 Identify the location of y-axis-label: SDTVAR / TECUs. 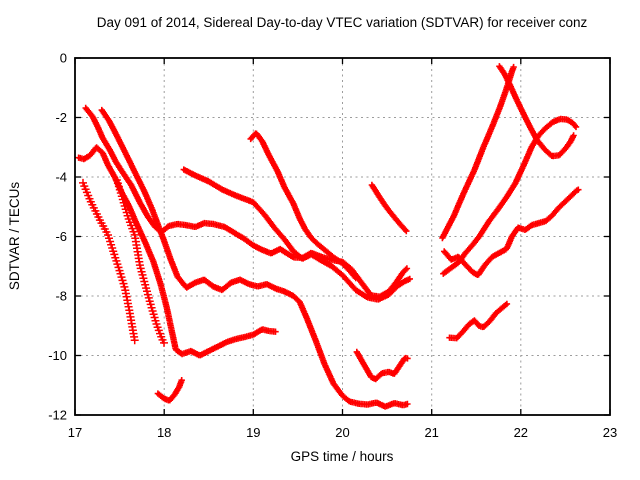
(14, 236).